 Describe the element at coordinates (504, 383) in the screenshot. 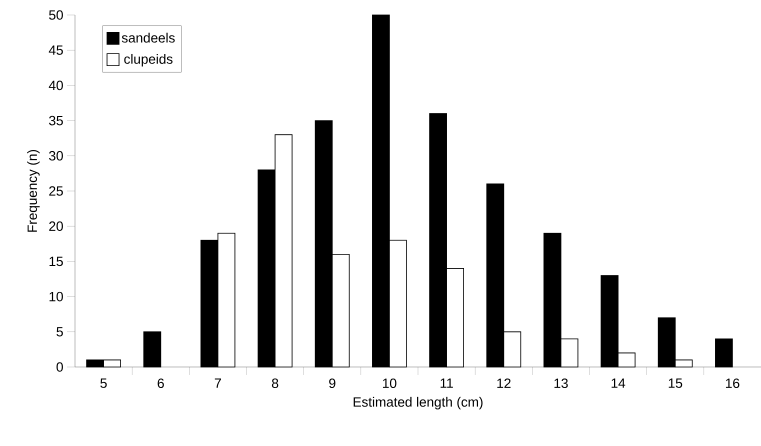

I see `x-tick-label: 12` at that location.